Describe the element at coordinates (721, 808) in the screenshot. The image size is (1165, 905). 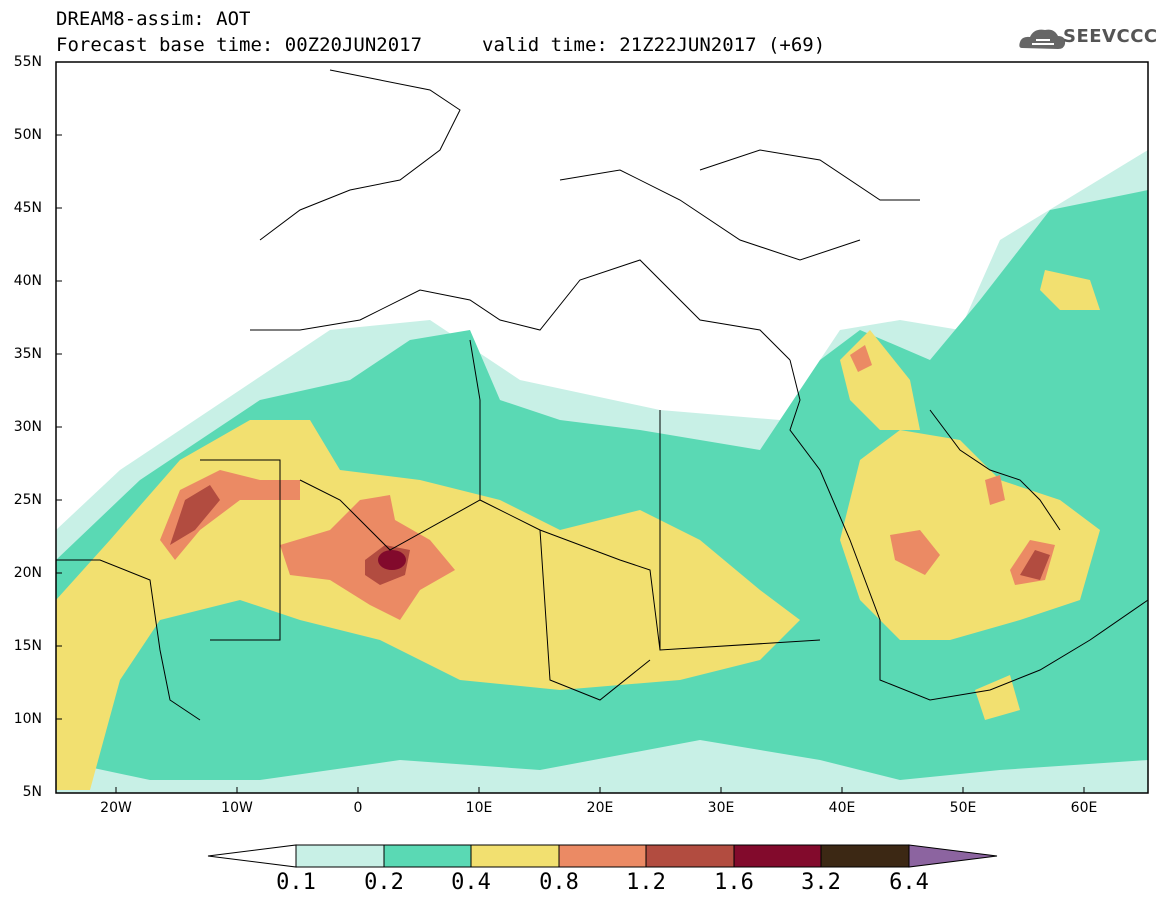
I see `lon-label: 30E` at that location.